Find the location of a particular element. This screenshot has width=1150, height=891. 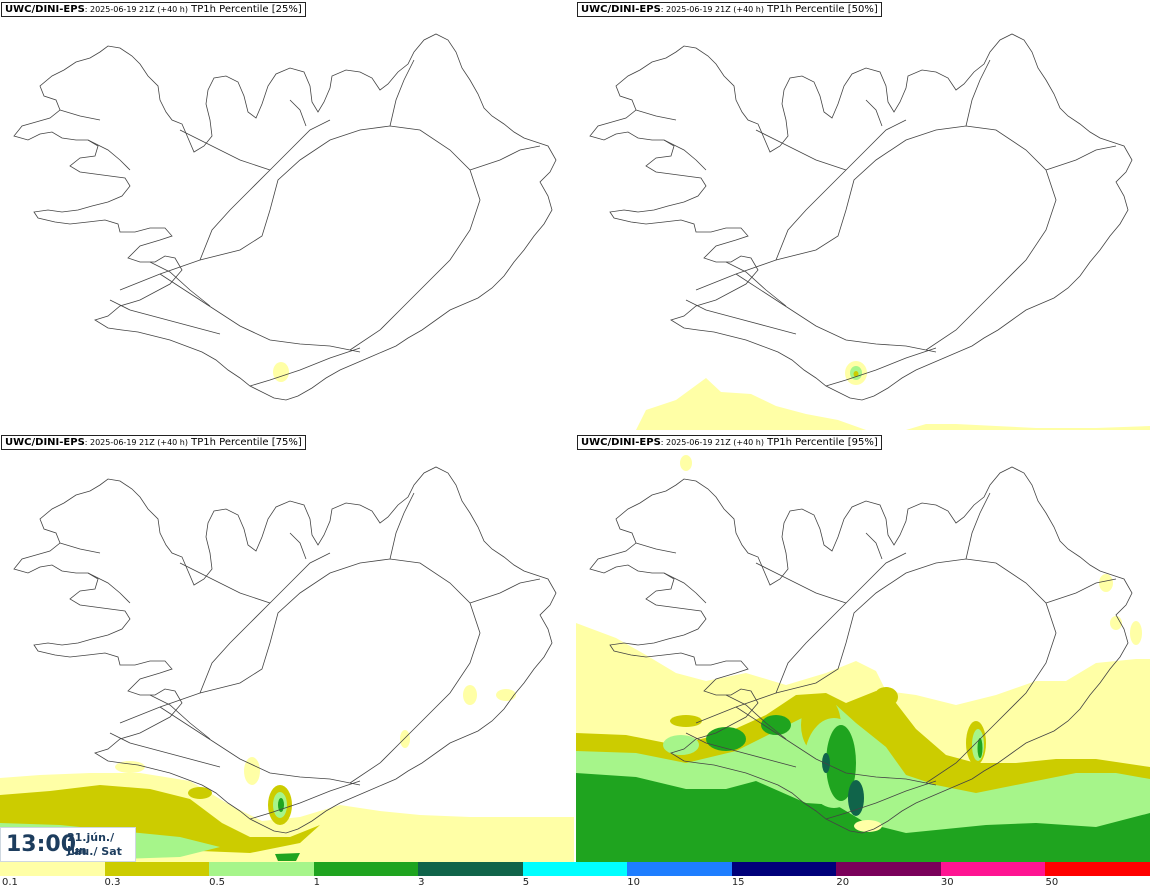

valid-time: 13:00 is located at coordinates (41, 844).